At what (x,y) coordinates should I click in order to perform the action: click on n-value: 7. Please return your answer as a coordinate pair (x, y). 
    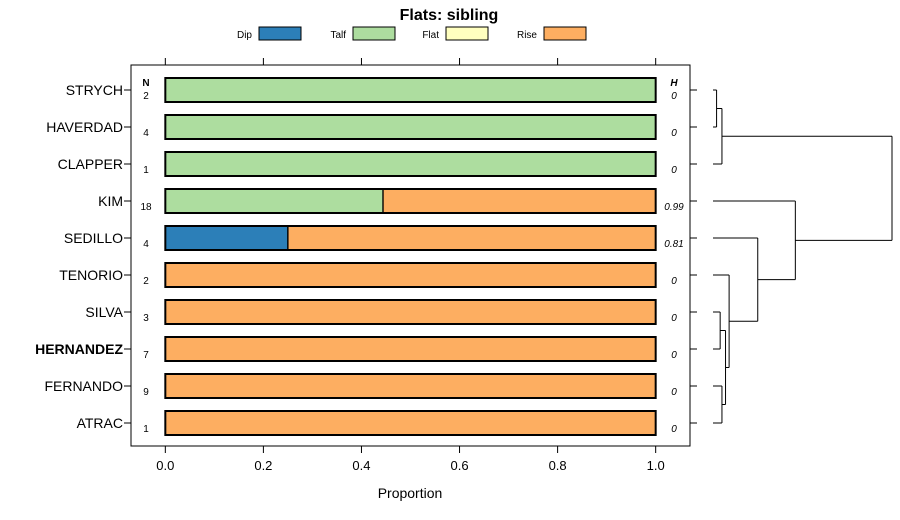
    Looking at the image, I should click on (146, 355).